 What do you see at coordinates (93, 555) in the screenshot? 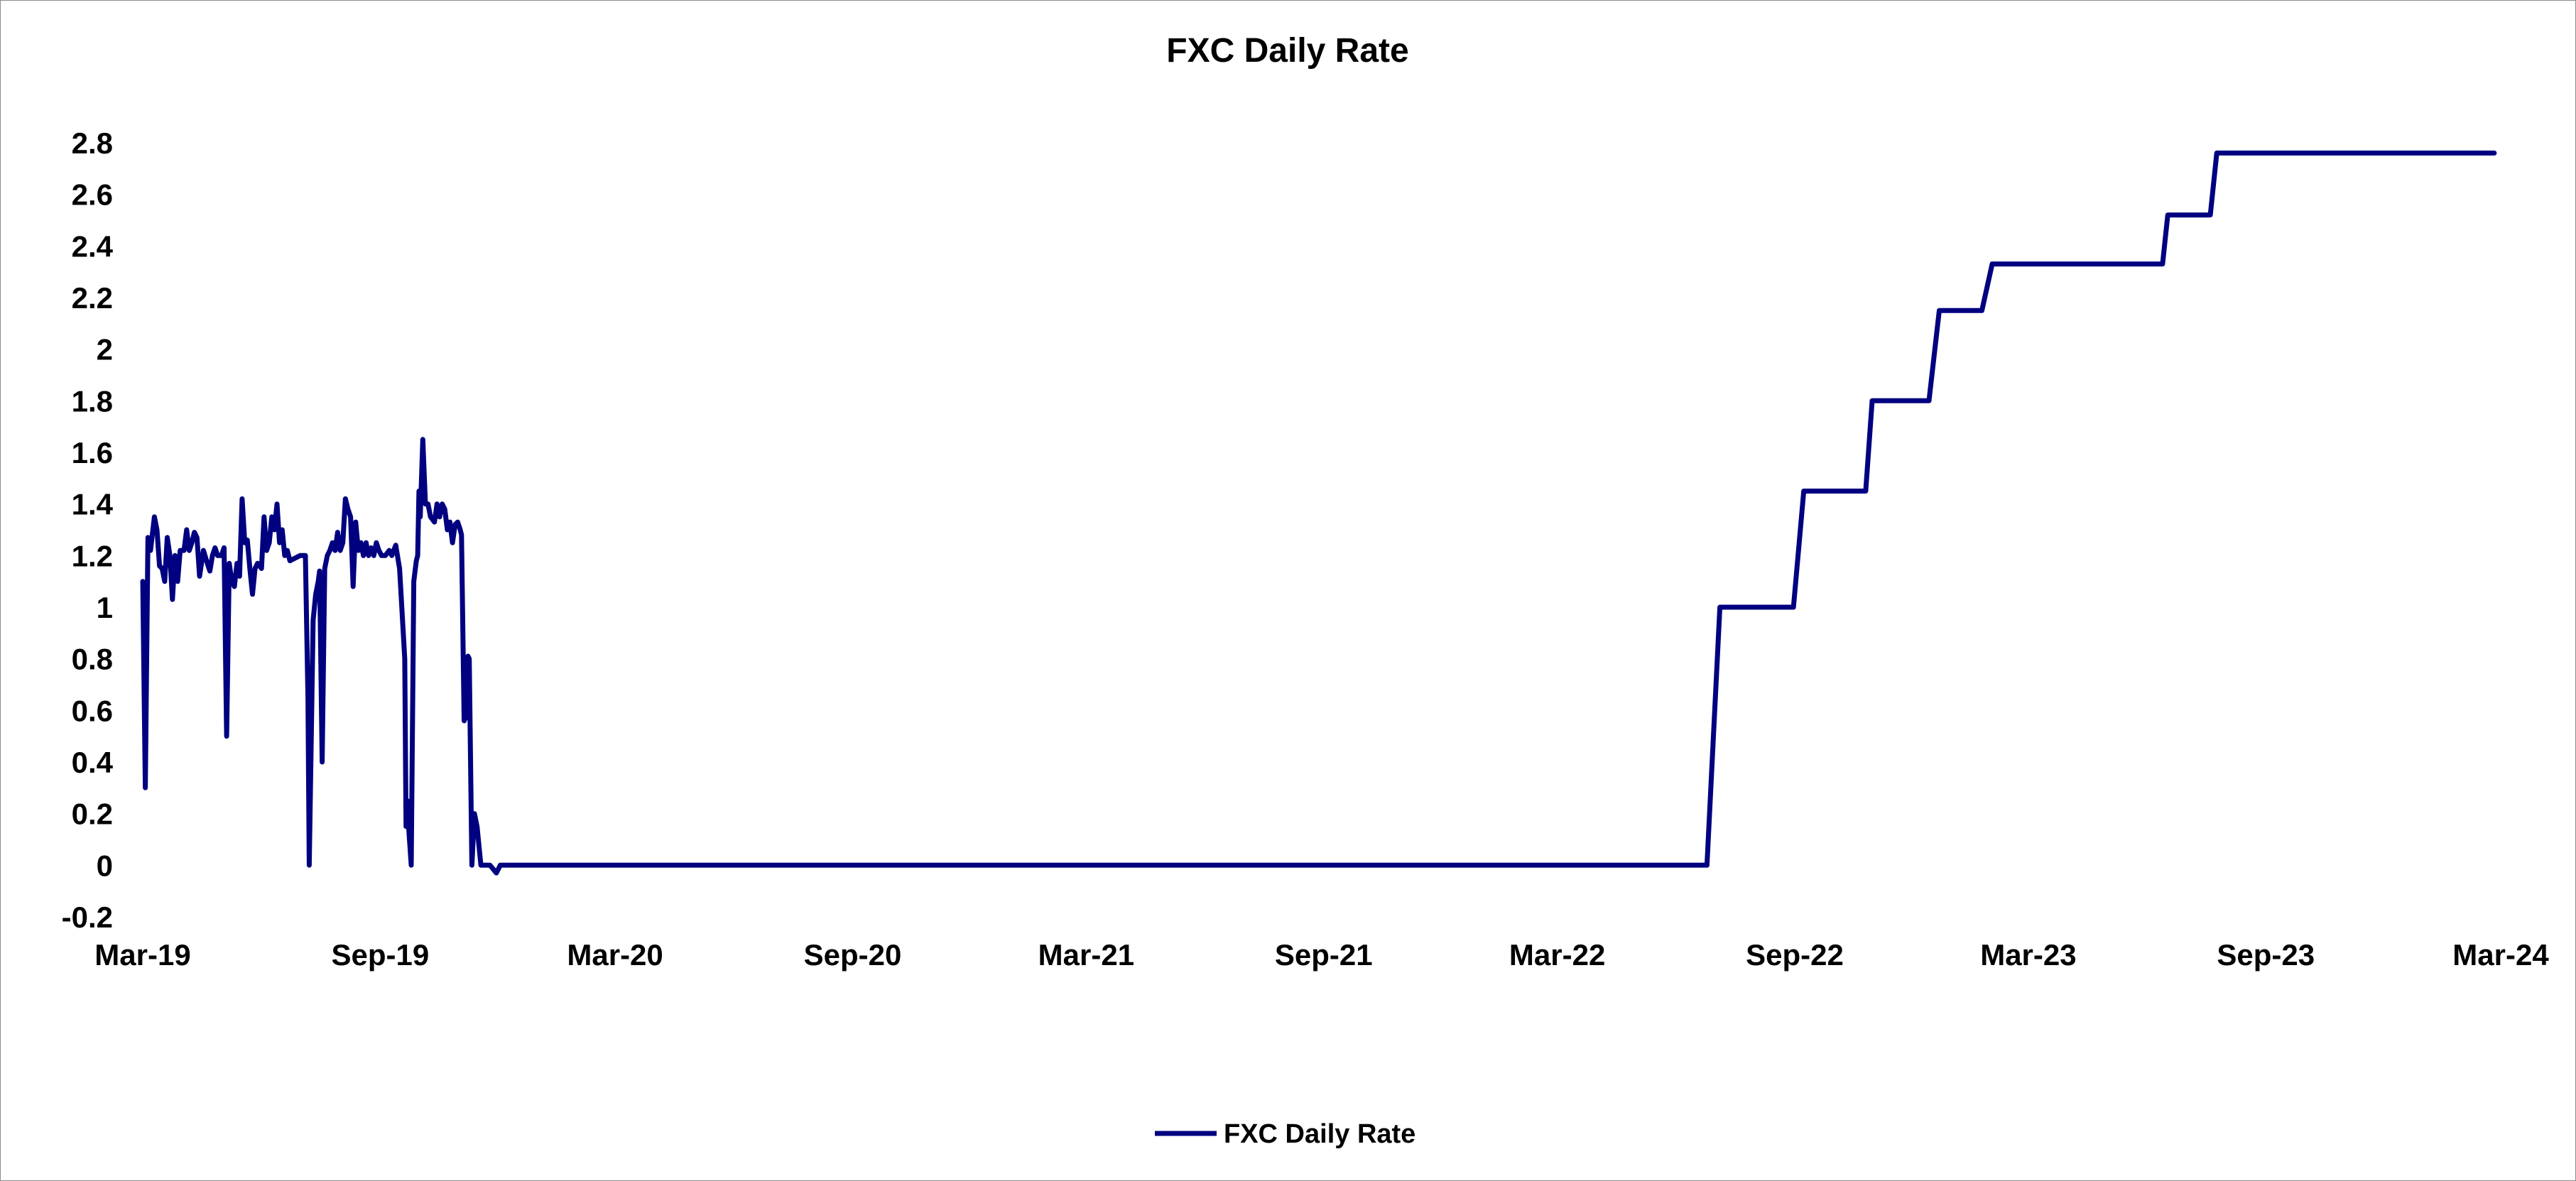
I see `y-tick-label: 1.2` at bounding box center [93, 555].